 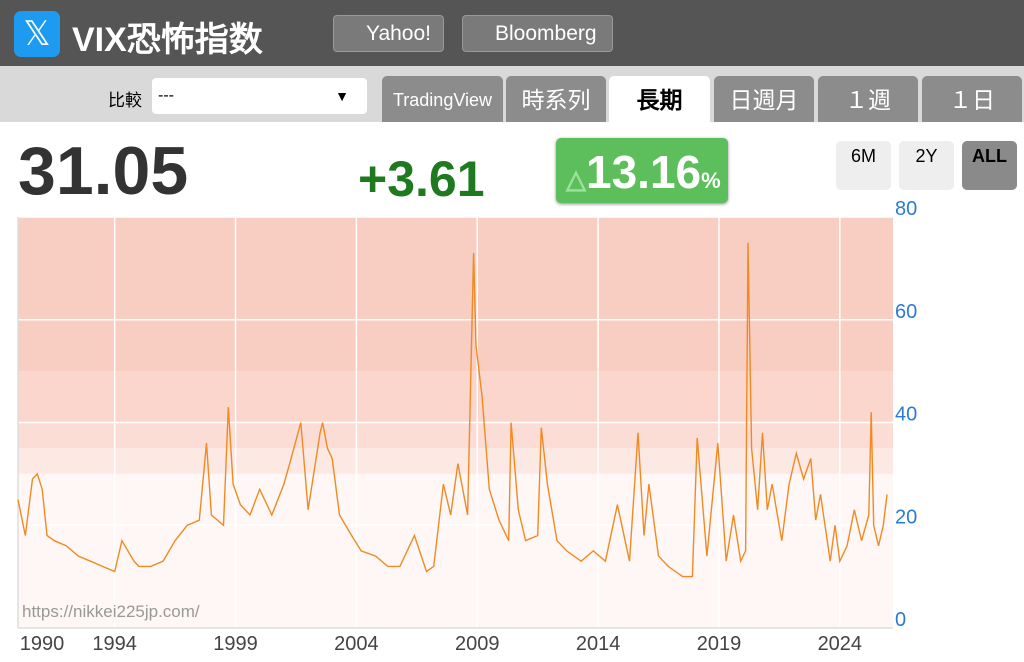 What do you see at coordinates (442, 99) in the screenshot?
I see `tab: TradingView` at bounding box center [442, 99].